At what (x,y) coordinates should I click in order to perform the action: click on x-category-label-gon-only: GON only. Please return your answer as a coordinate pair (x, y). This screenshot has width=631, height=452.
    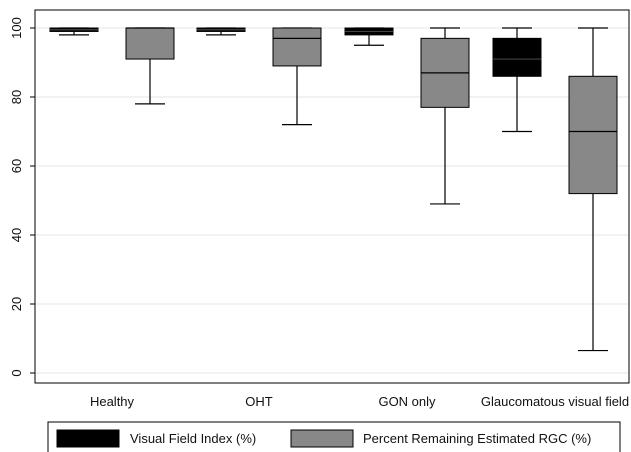
    Looking at the image, I should click on (407, 401).